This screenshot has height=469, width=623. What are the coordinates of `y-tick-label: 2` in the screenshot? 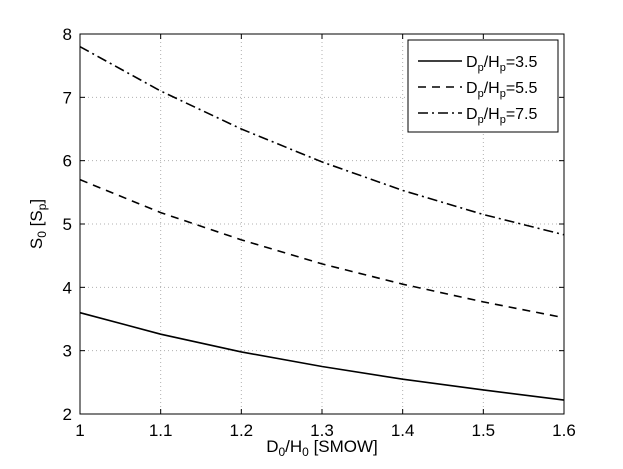 It's located at (67, 414).